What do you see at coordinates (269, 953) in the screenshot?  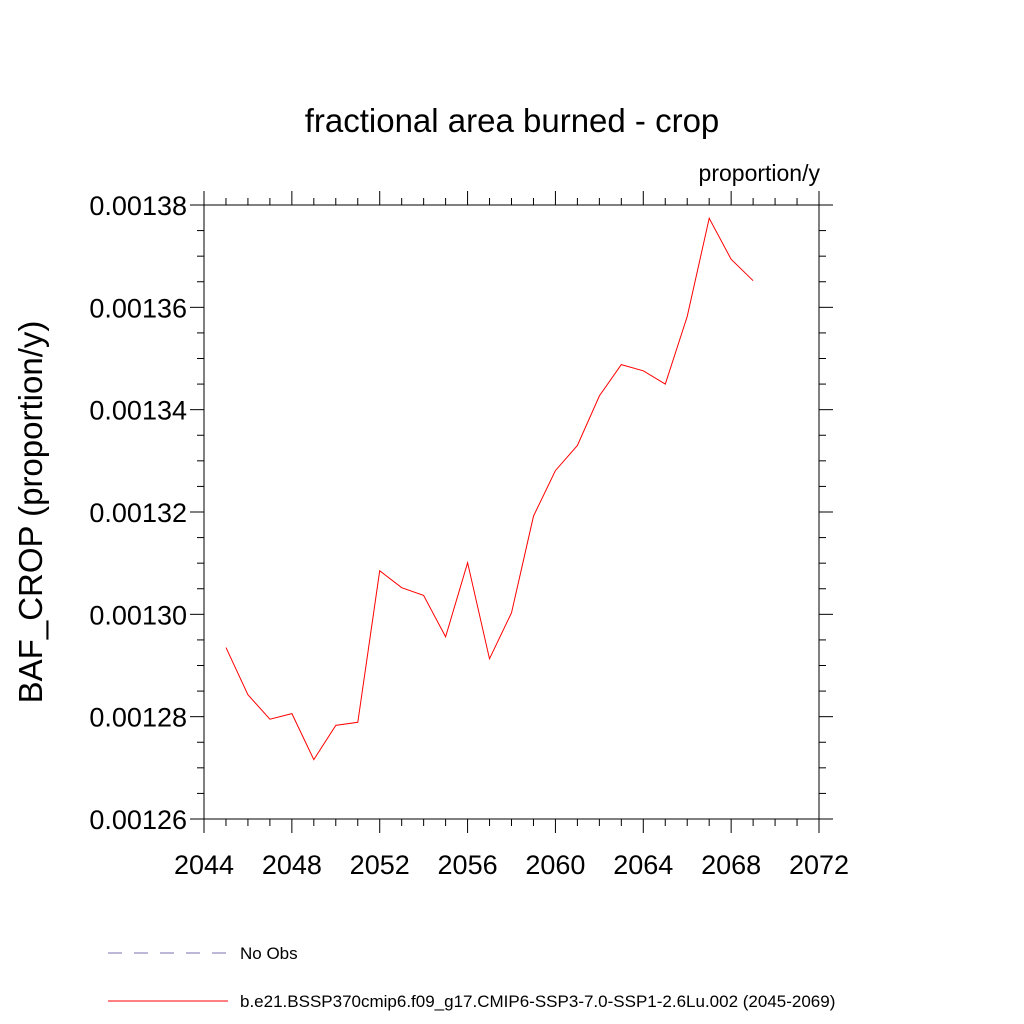 I see `legend-label-1: No Obs` at bounding box center [269, 953].